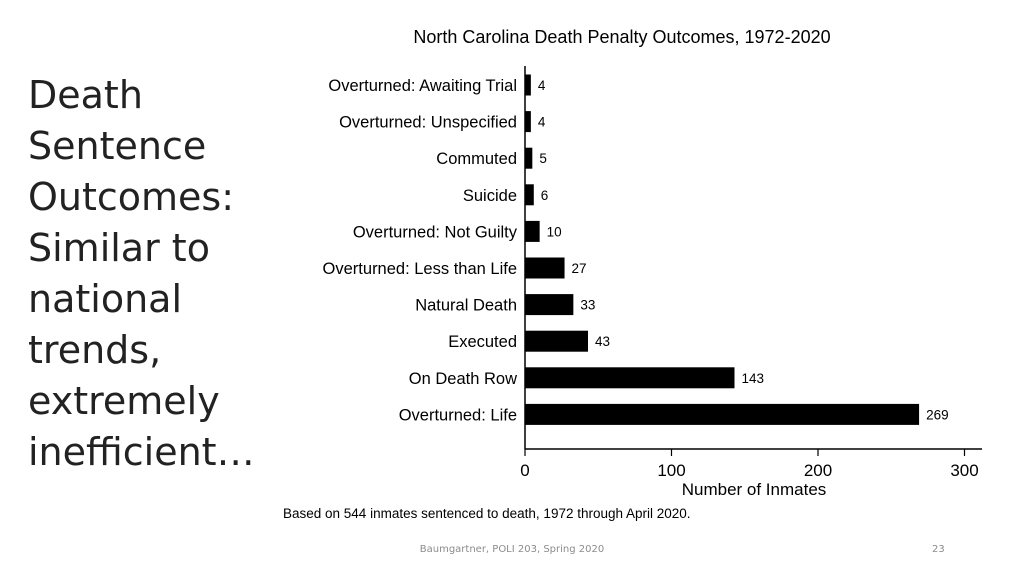 The image size is (1024, 576). What do you see at coordinates (543, 158) in the screenshot?
I see `data-label: 5` at bounding box center [543, 158].